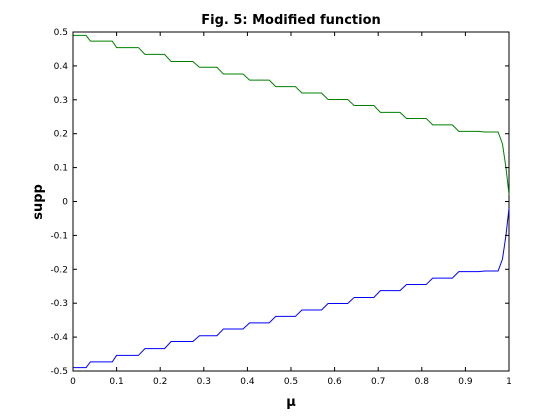 The height and width of the screenshot is (420, 560). What do you see at coordinates (291, 382) in the screenshot?
I see `x-tick-label: 0.5` at bounding box center [291, 382].